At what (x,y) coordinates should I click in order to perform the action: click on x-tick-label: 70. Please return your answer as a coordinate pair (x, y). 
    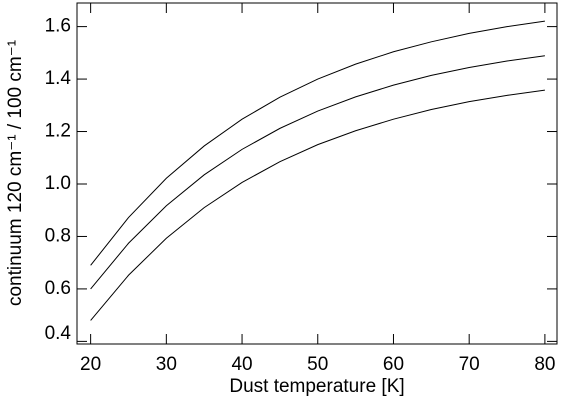
    Looking at the image, I should click on (469, 364).